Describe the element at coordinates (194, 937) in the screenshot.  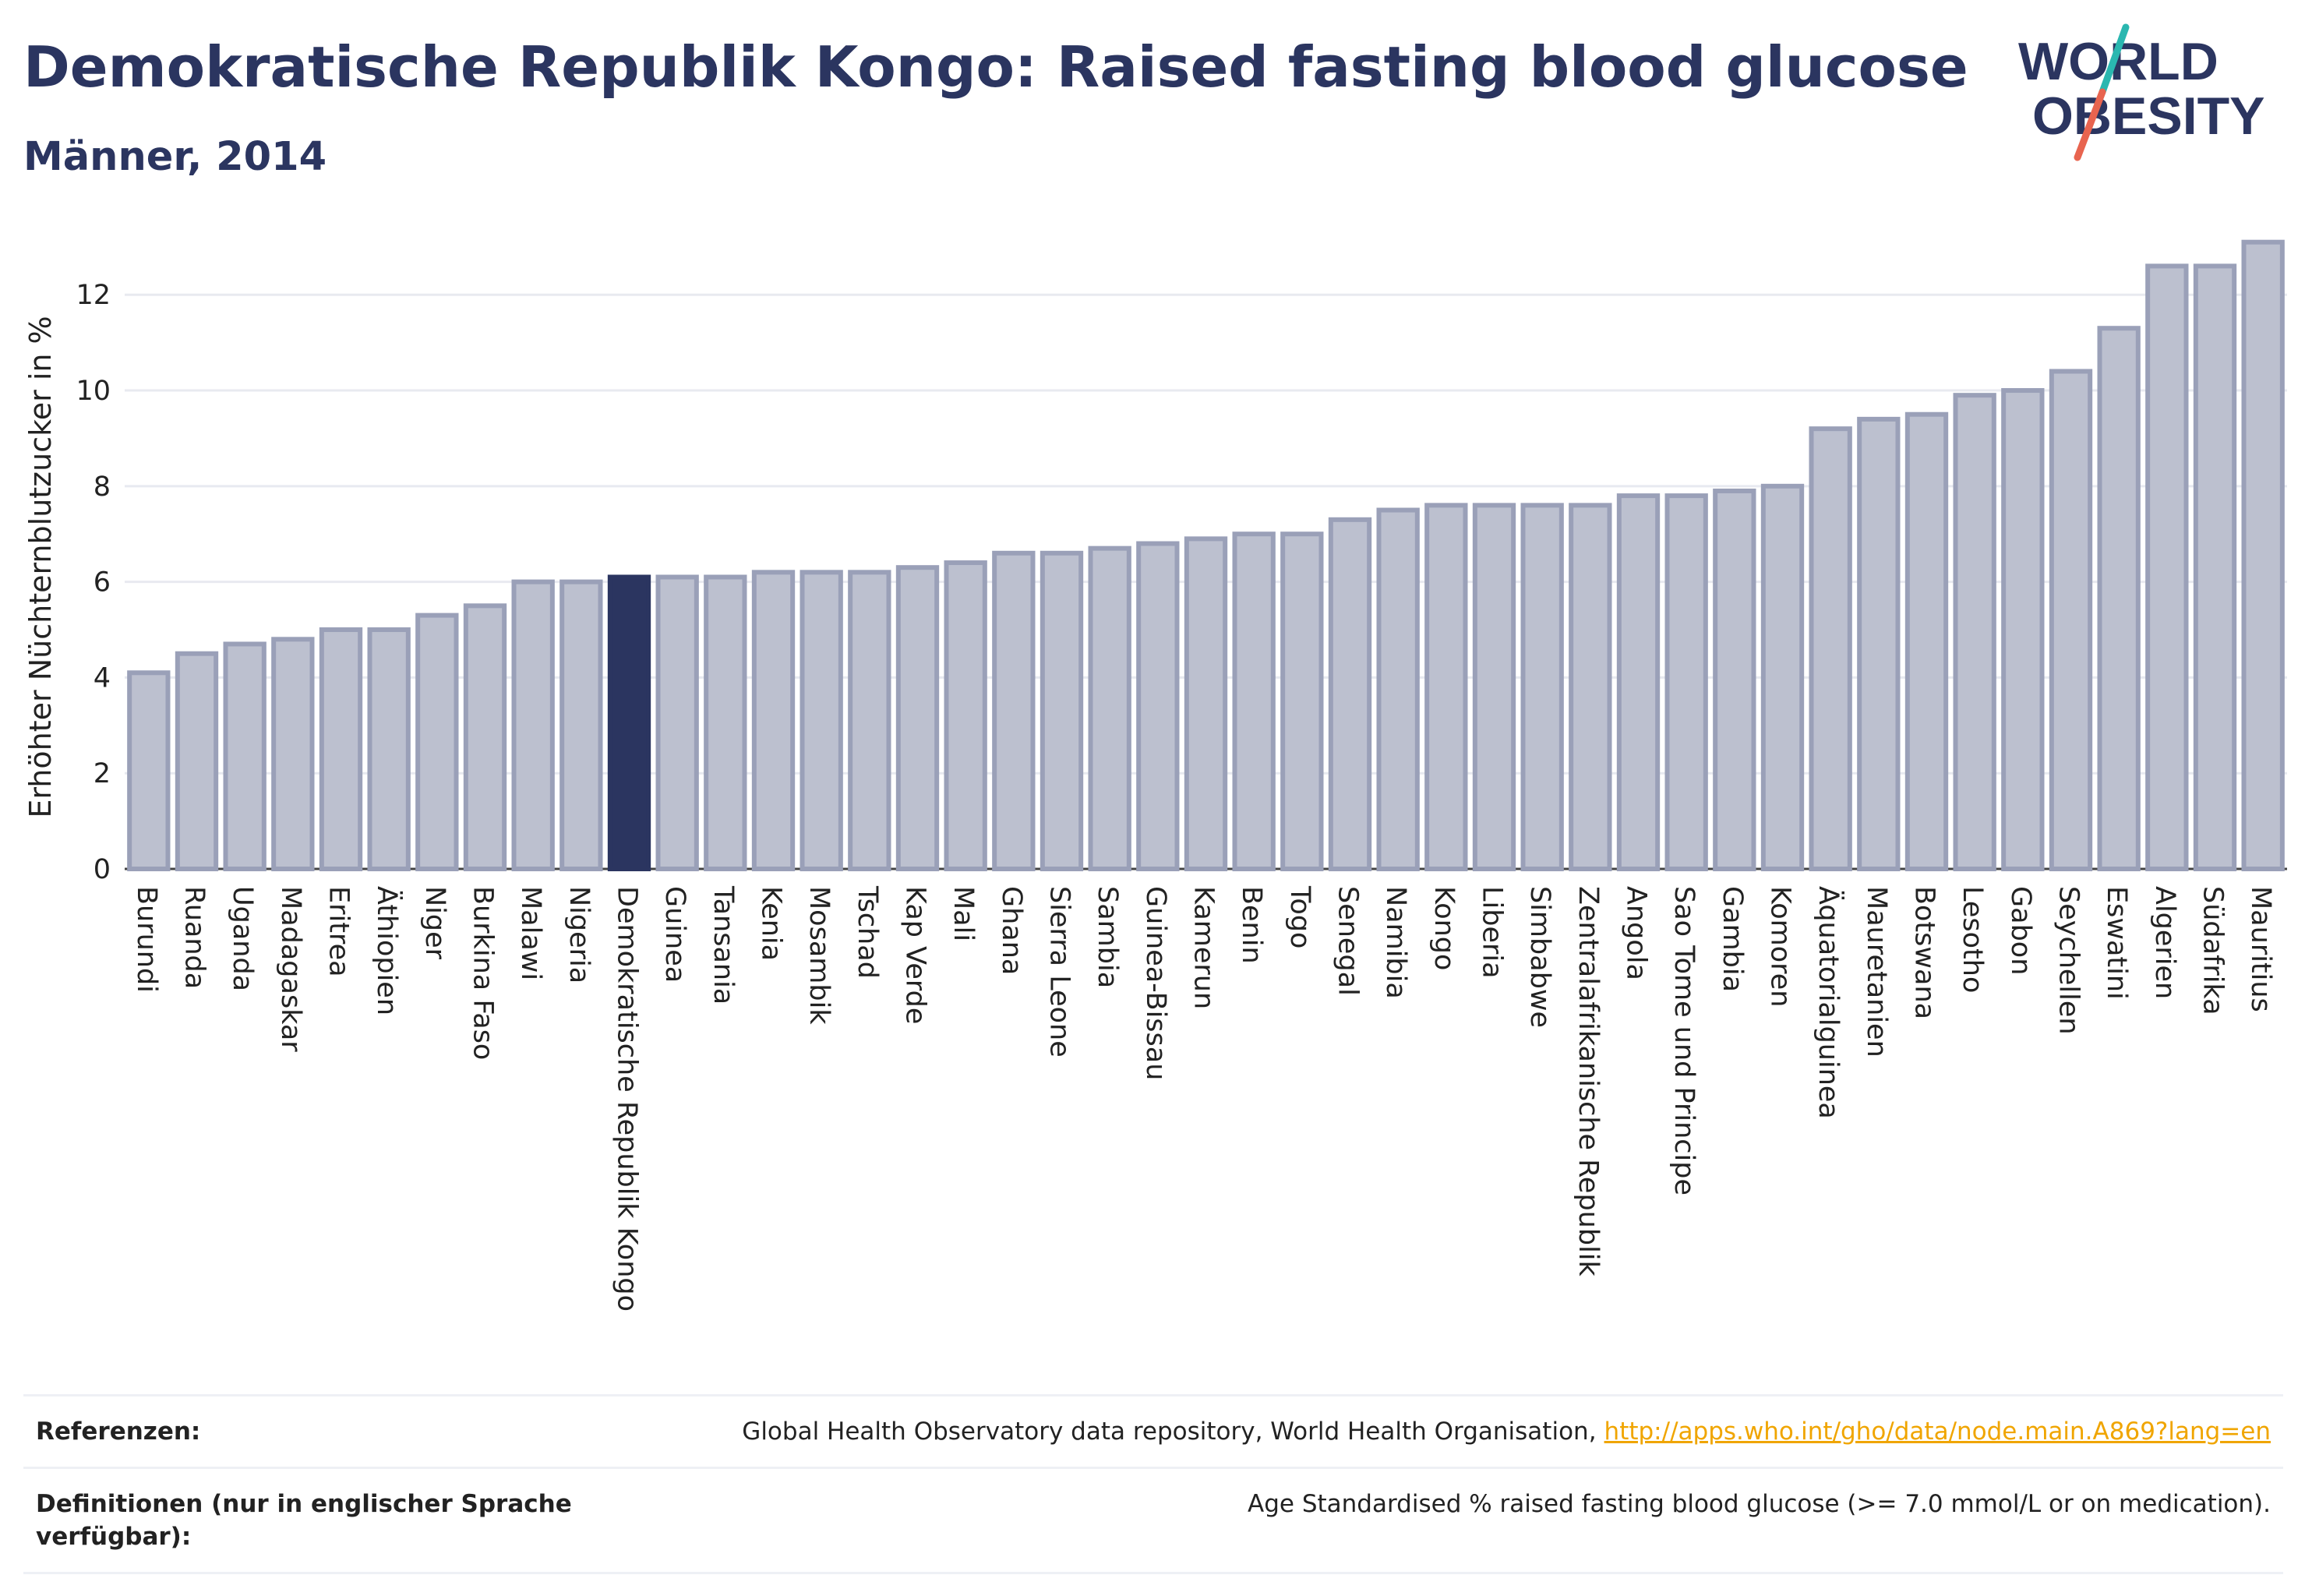
I see `x-tick-label: Ruanda` at that location.